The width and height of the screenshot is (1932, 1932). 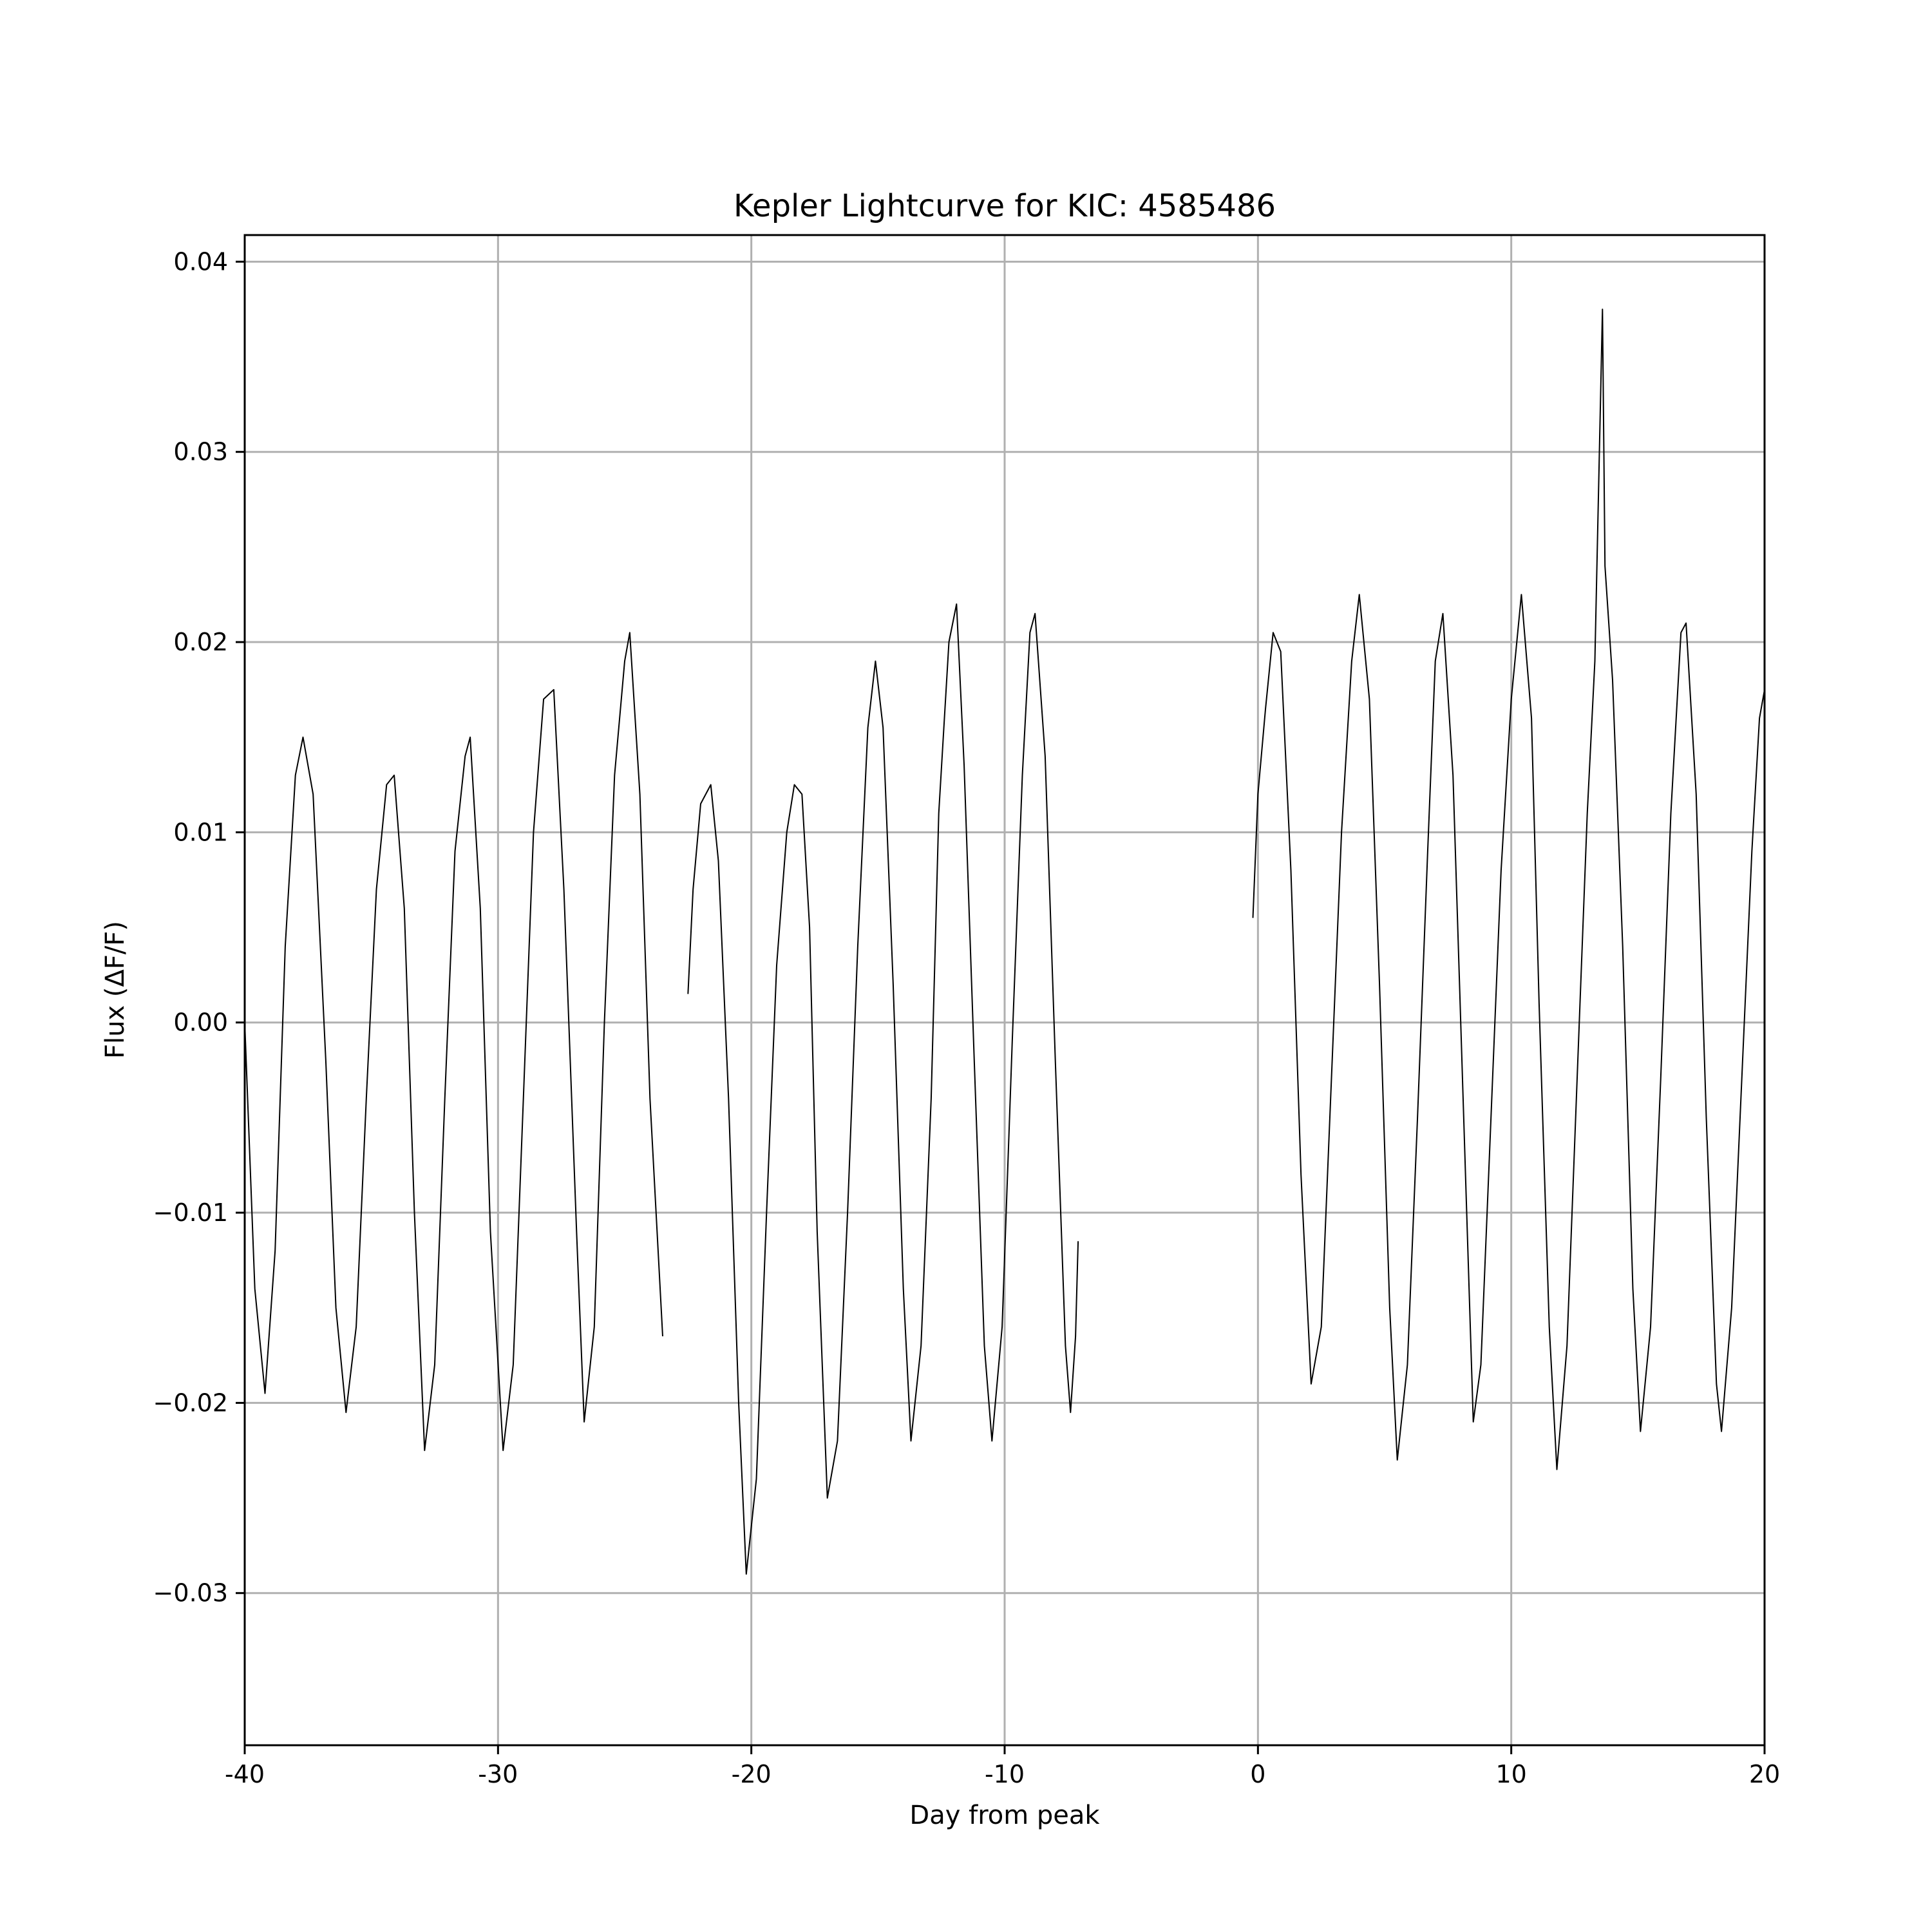 I want to click on x-tick-label: -10, so click(x=1005, y=1774).